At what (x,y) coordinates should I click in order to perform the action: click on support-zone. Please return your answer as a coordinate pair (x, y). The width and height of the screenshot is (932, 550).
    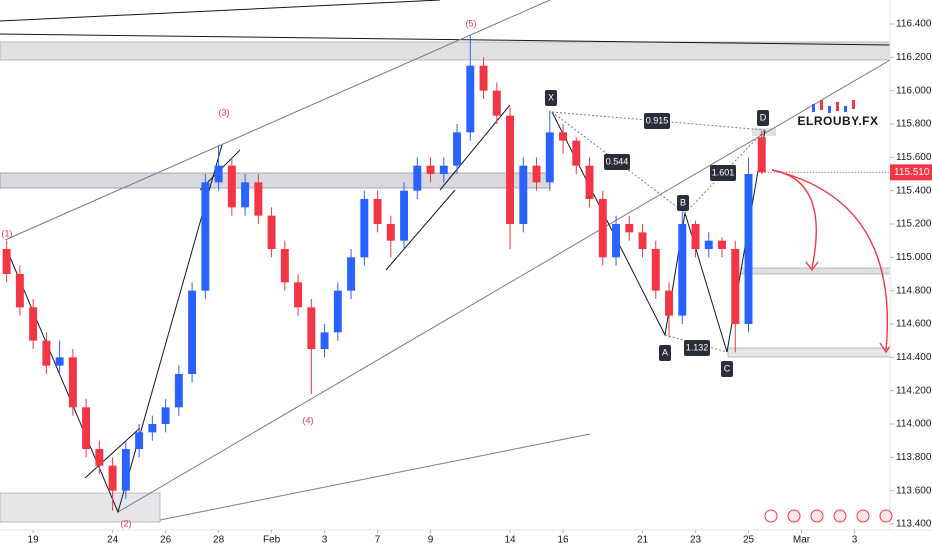
    Looking at the image, I should click on (80, 507).